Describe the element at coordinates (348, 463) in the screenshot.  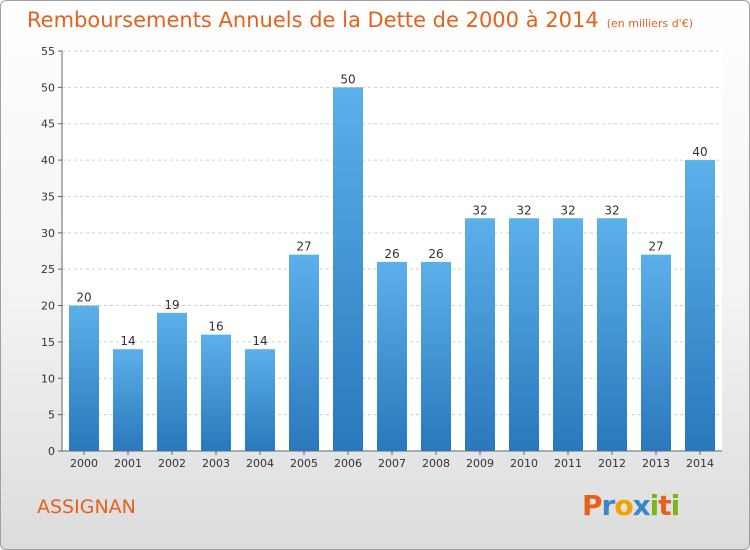
I see `x-tick-label: 2006` at that location.